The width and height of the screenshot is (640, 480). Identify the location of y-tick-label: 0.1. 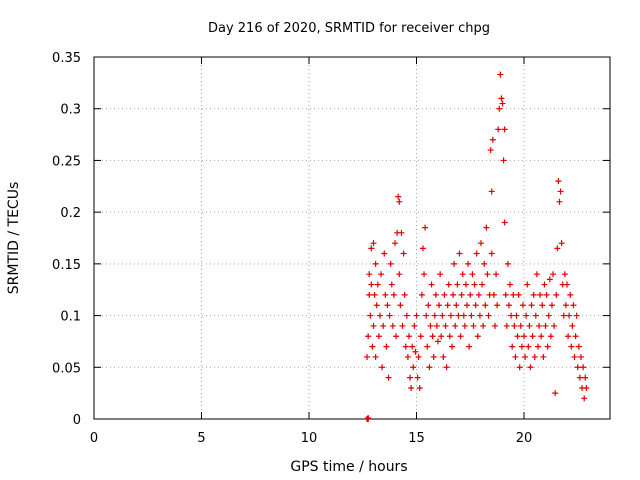
(70, 317).